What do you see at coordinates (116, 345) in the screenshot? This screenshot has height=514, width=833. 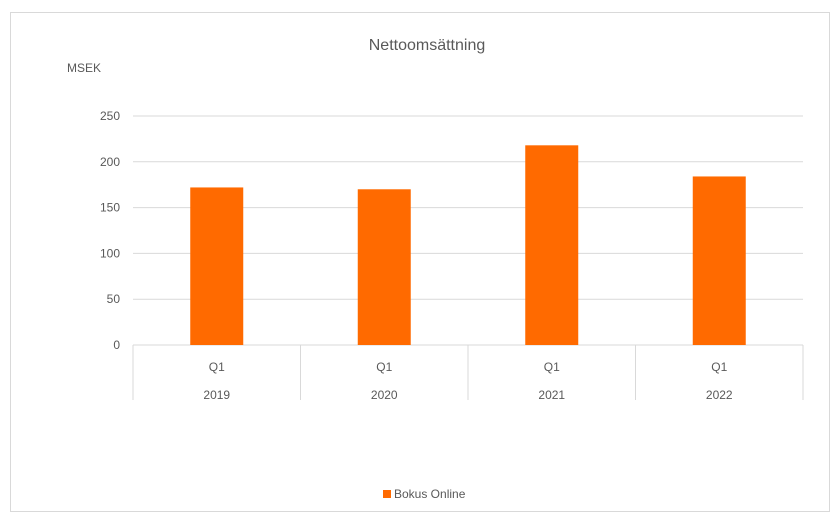 I see `y-tick-label: 0` at bounding box center [116, 345].